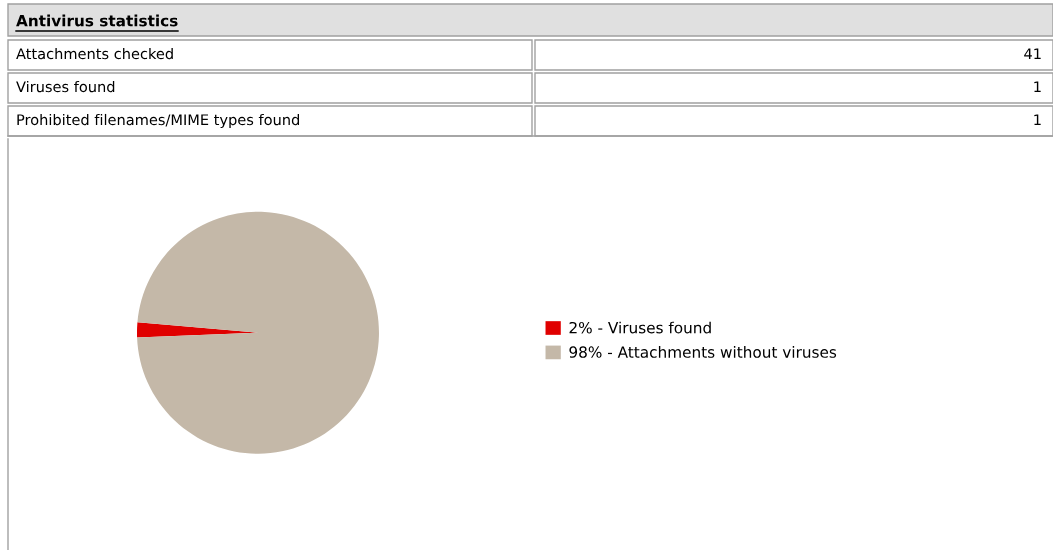 This screenshot has height=550, width=1053. Describe the element at coordinates (94, 53) in the screenshot. I see `category-label: Attachments checked` at that location.